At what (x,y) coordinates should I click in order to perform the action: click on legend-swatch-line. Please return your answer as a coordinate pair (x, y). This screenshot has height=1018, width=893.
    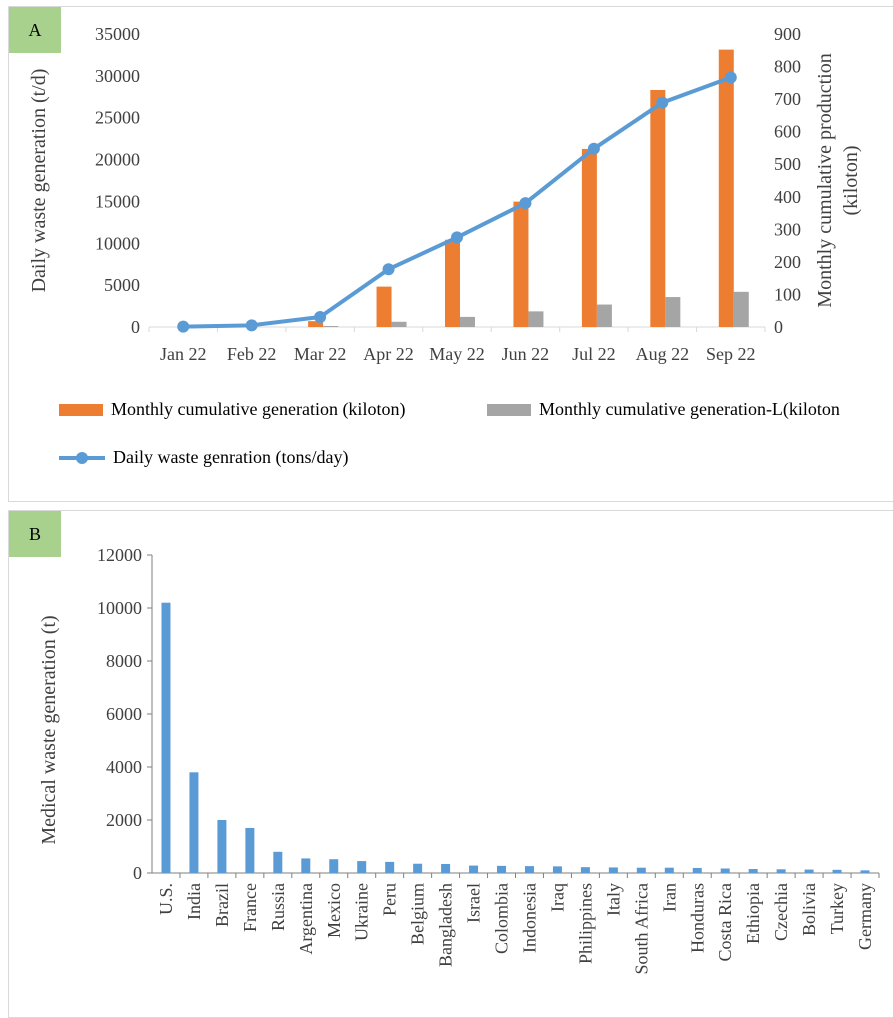
    Looking at the image, I should click on (82, 458).